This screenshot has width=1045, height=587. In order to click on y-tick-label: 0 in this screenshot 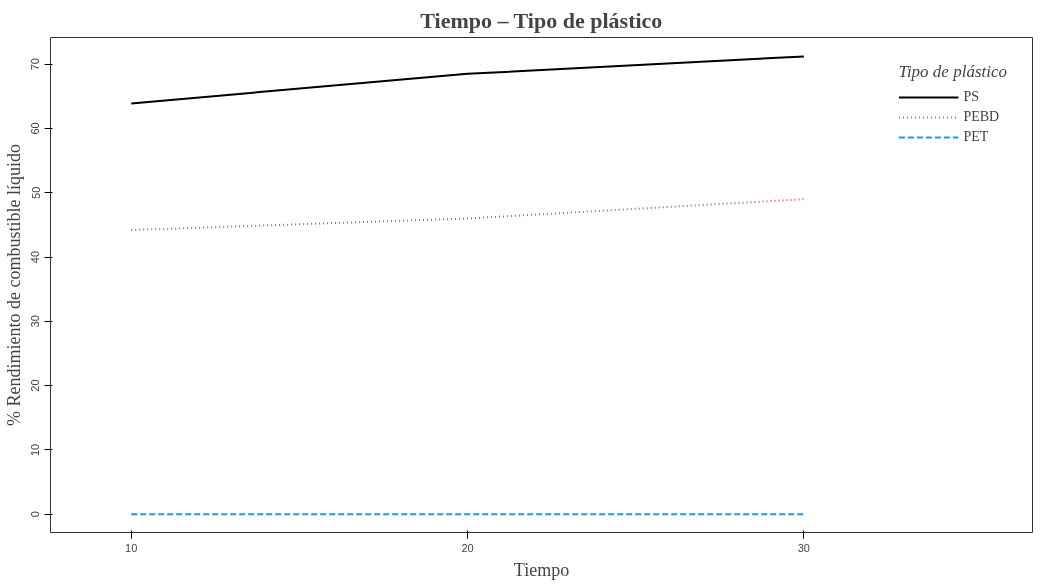, I will do `click(35, 514)`.